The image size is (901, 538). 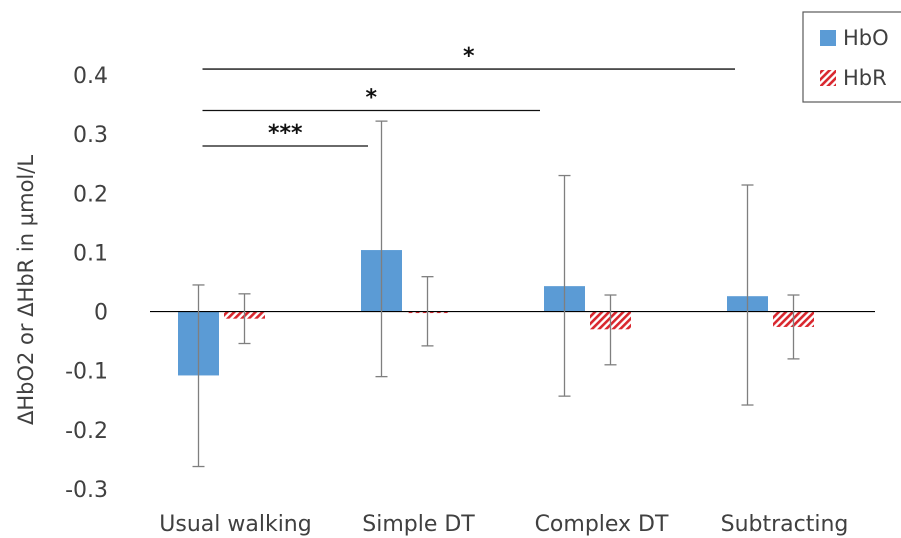 I want to click on y-tick-label: 0.3, so click(x=90, y=135).